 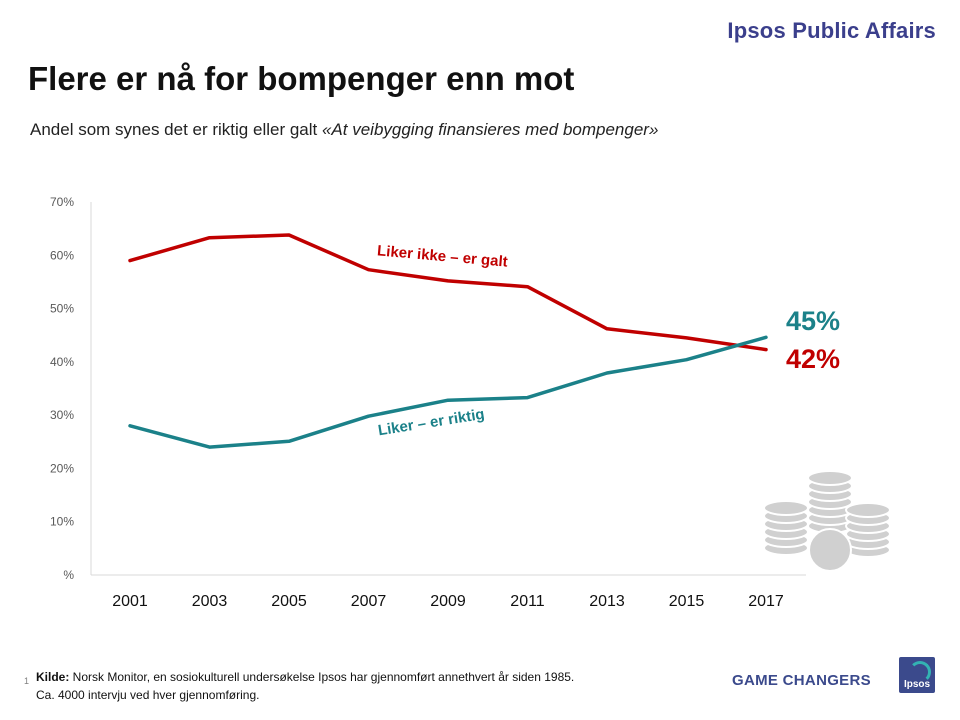 I want to click on x-tick-label: 2003, so click(x=210, y=601).